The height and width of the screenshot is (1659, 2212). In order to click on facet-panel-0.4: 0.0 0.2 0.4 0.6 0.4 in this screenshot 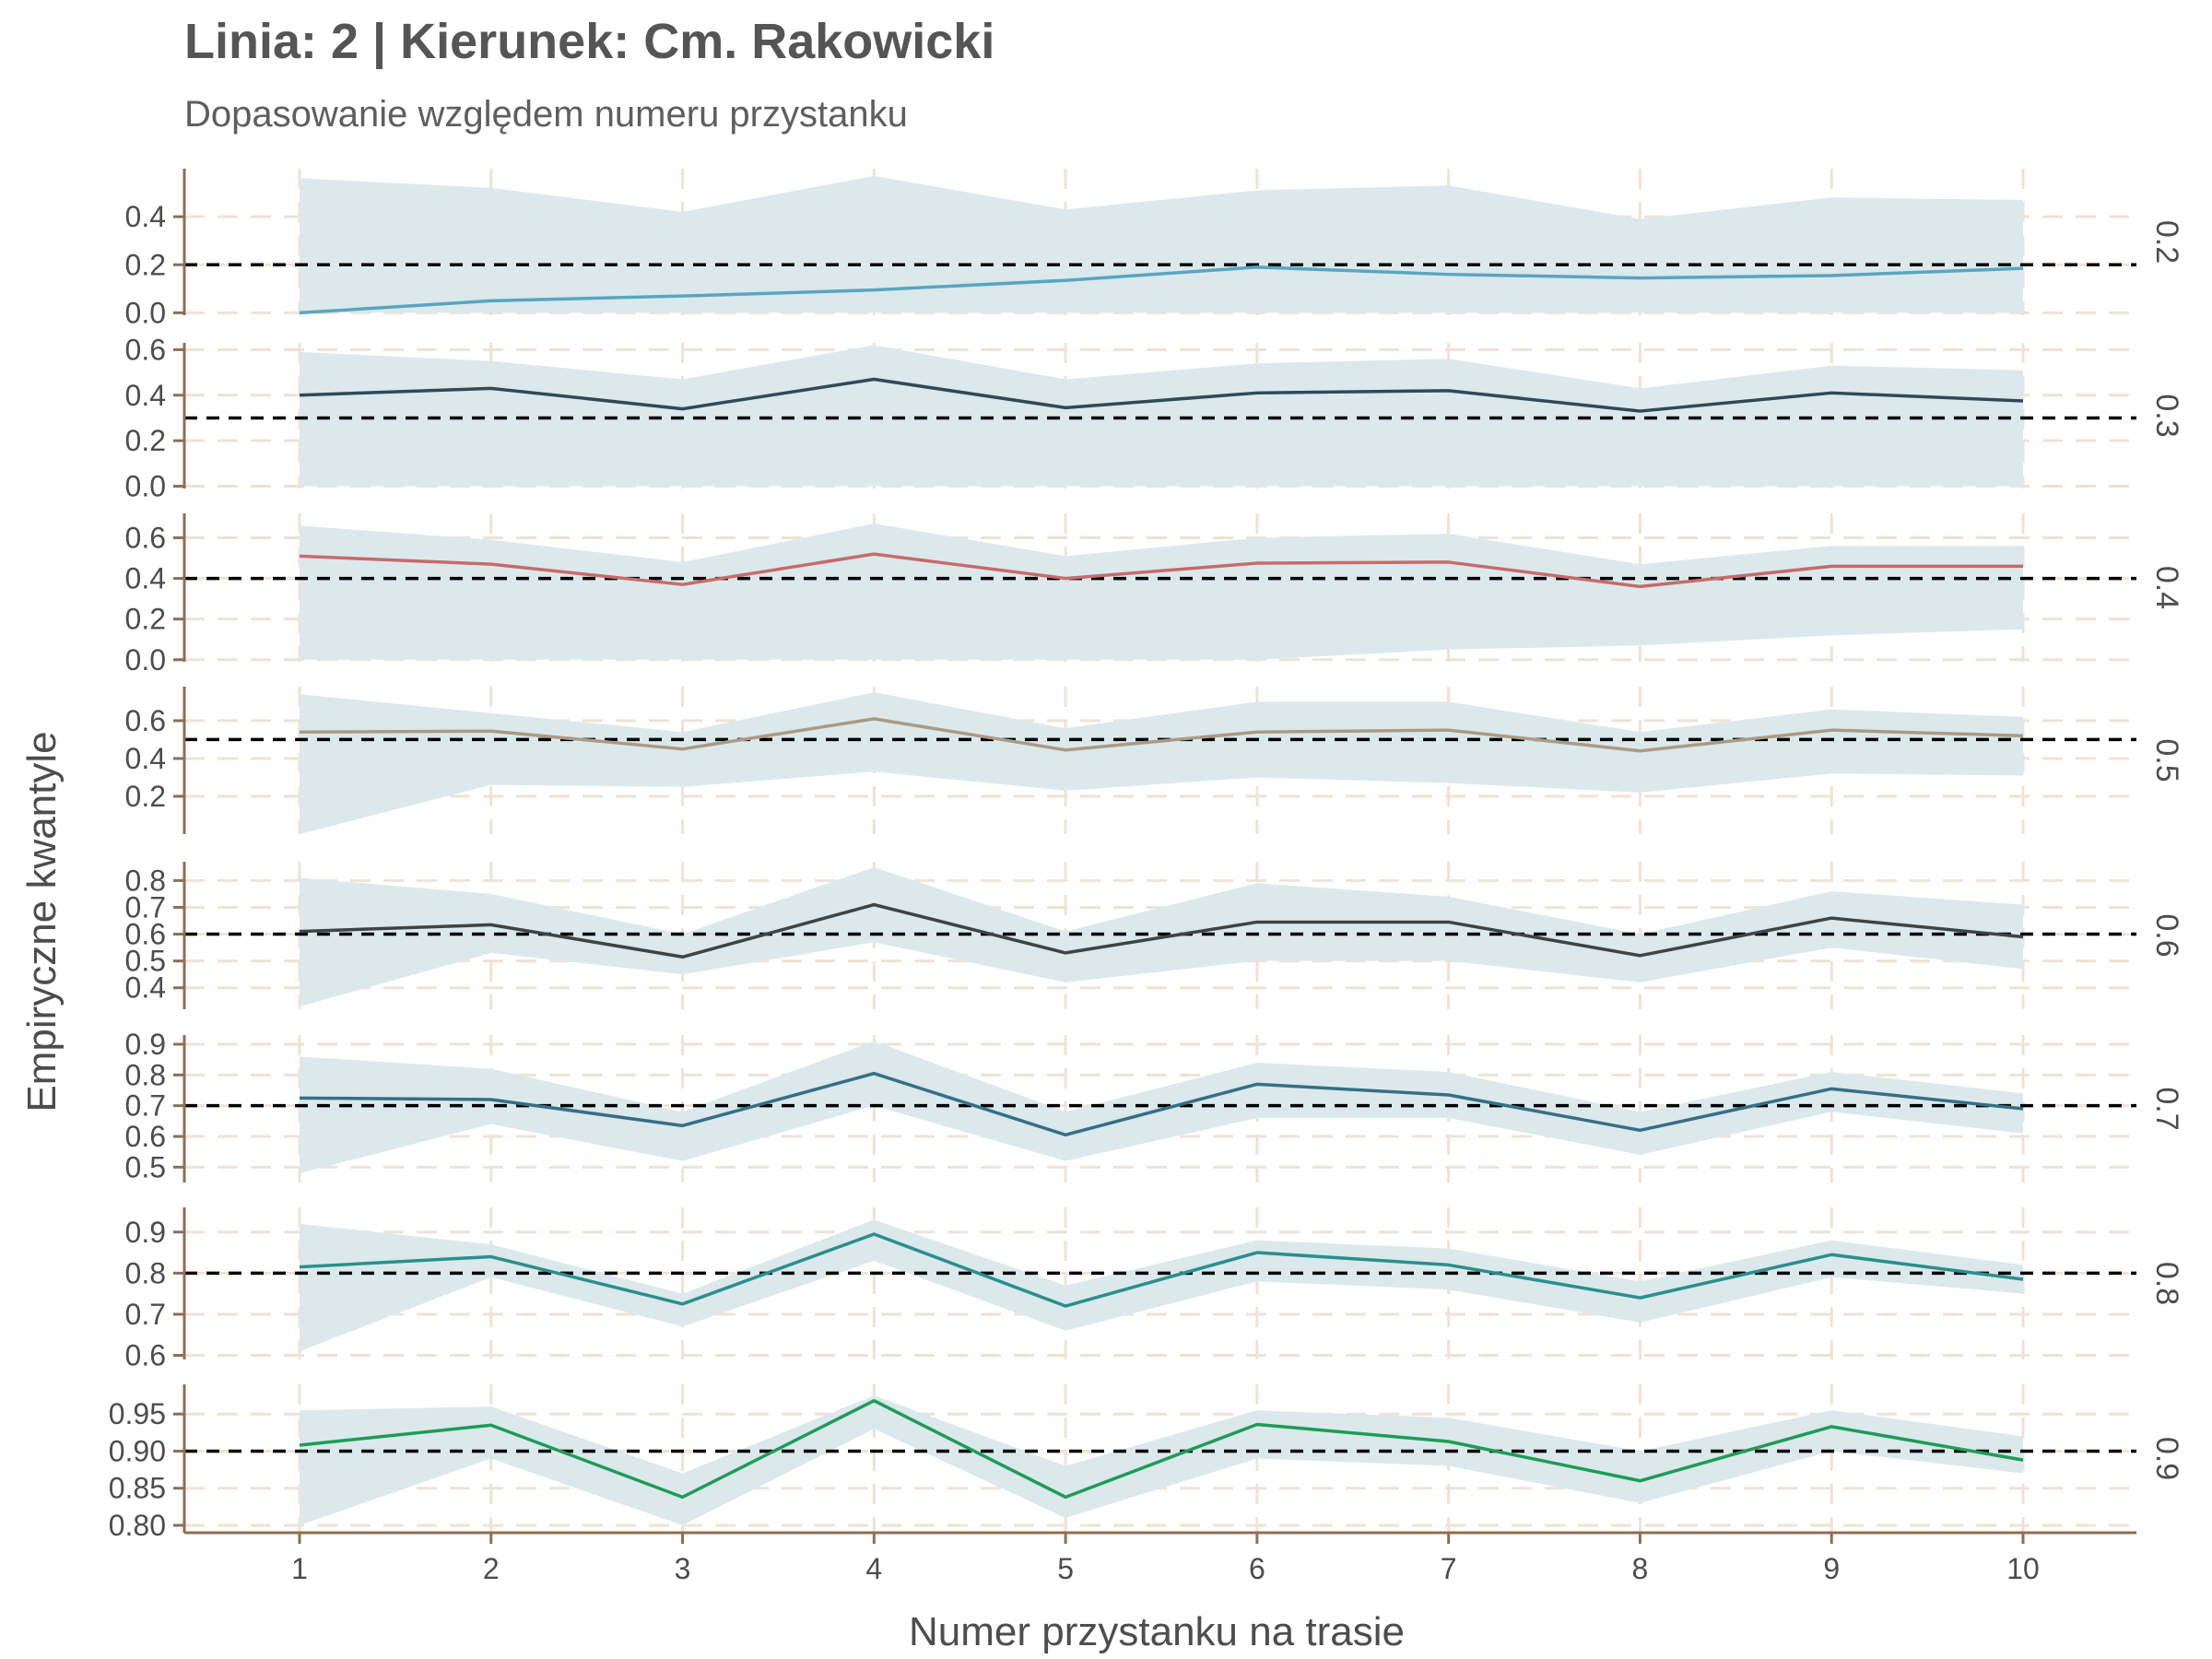, I will do `click(1154, 595)`.